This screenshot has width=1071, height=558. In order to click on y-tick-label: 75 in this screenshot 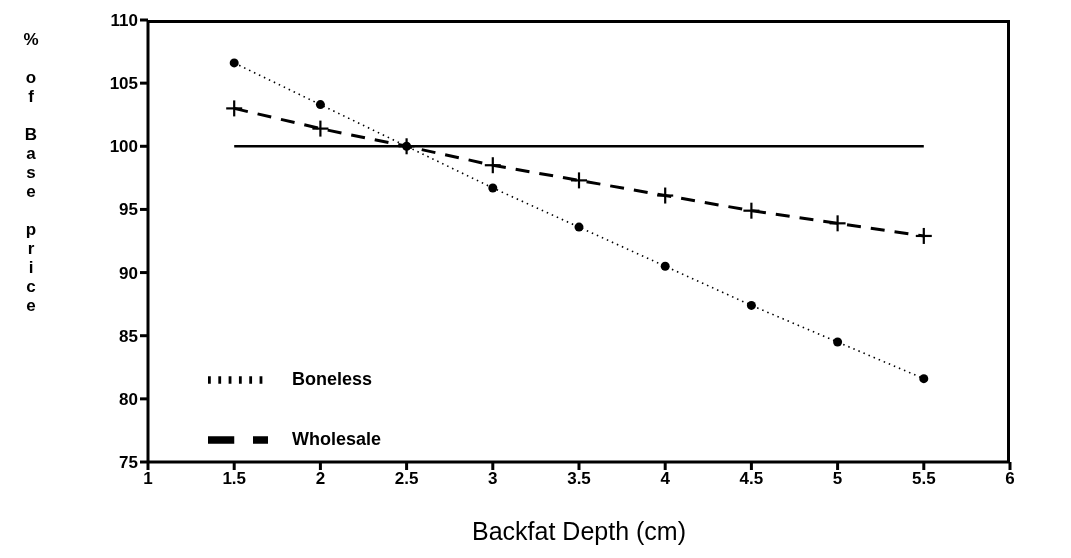, I will do `click(128, 463)`.